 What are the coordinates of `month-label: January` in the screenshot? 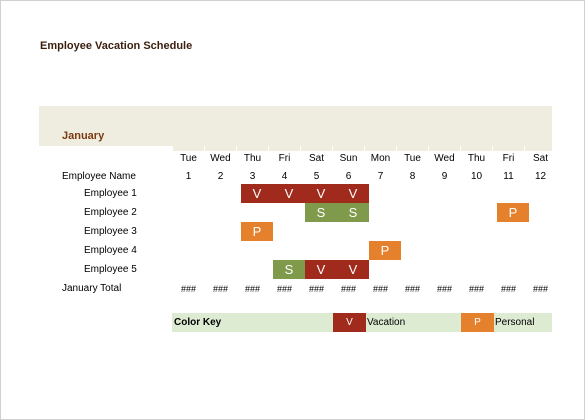 It's located at (83, 136).